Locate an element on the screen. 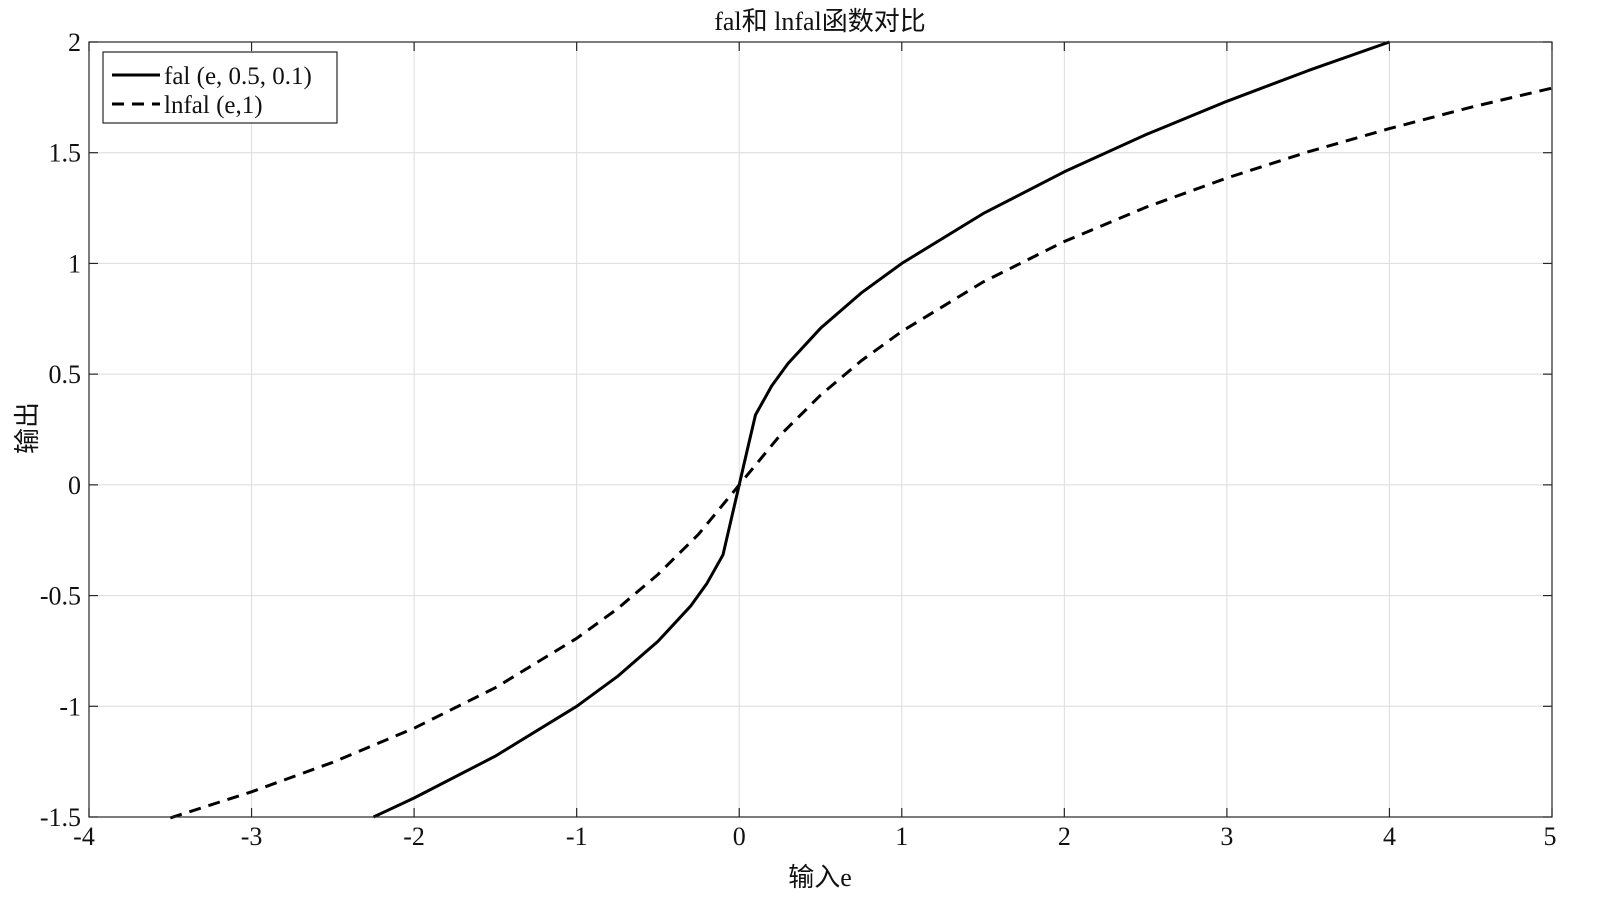 The image size is (1600, 913). x-tick-label: 5 is located at coordinates (1550, 836).